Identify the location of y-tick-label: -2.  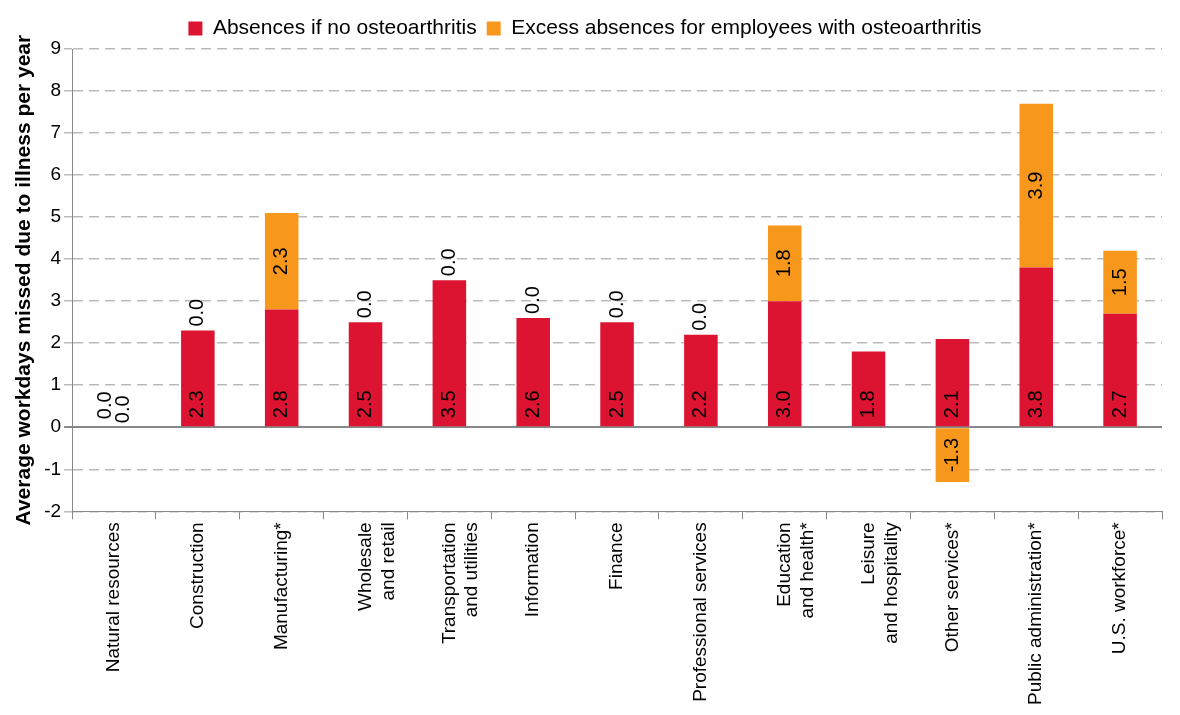
(53, 510).